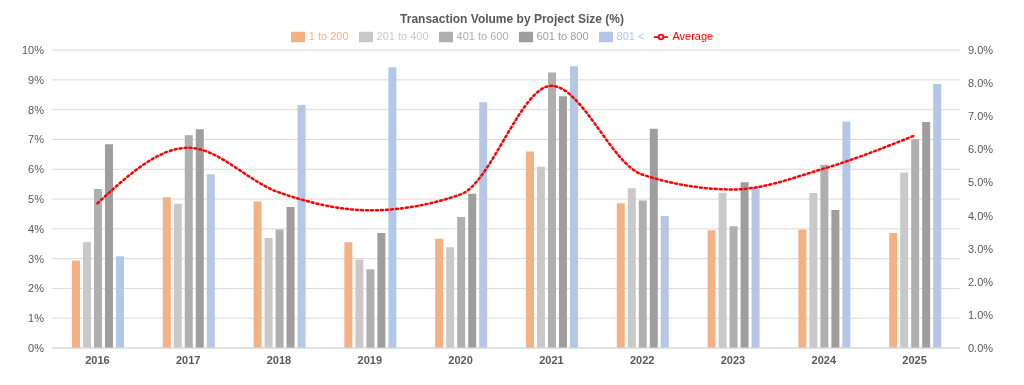 This screenshot has width=1024, height=385. I want to click on y-tick-label: 5%, so click(36, 198).